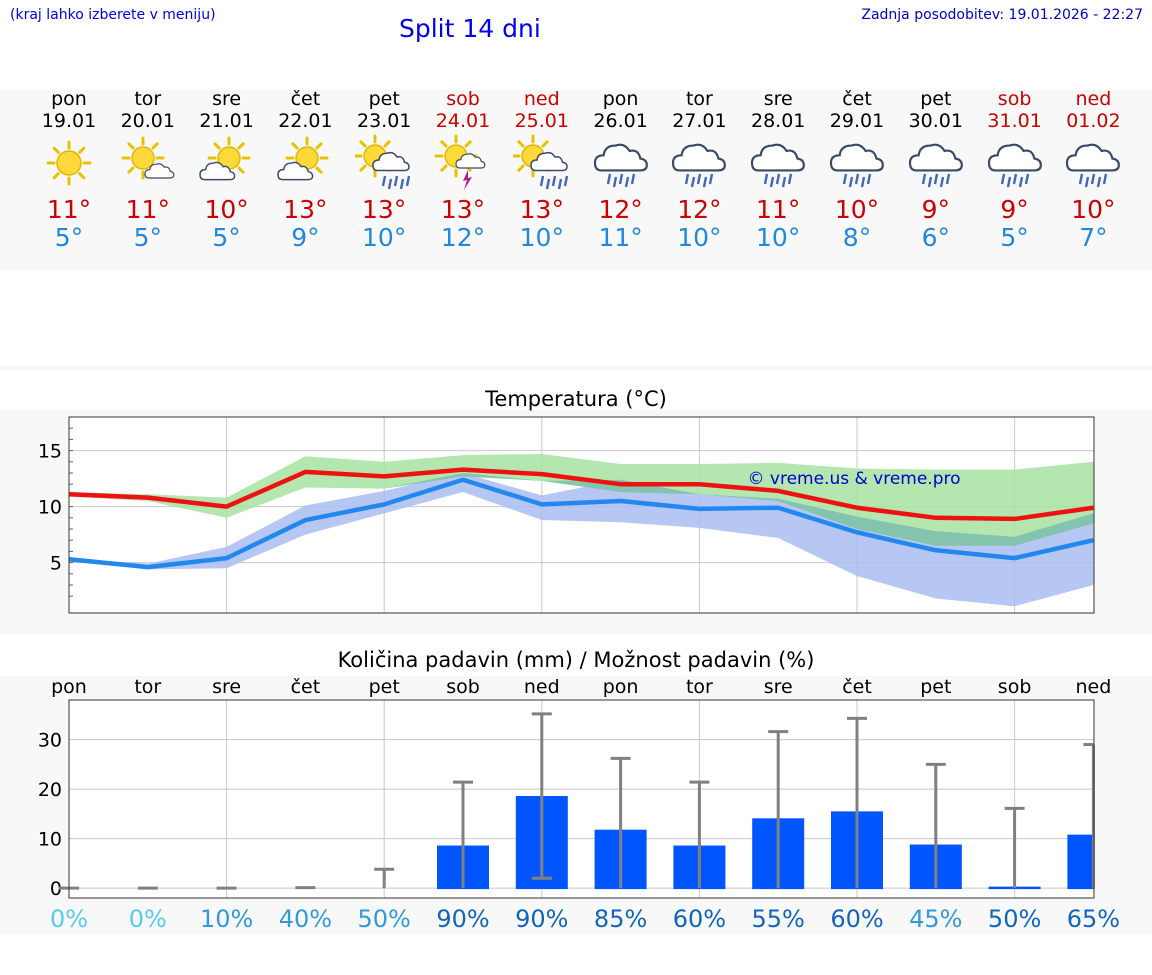 Image resolution: width=1152 pixels, height=975 pixels. Describe the element at coordinates (1093, 121) in the screenshot. I see `day-date: 01.02` at that location.